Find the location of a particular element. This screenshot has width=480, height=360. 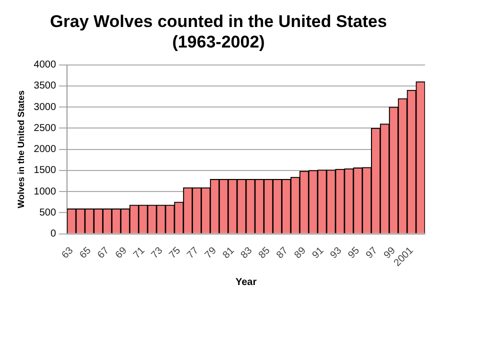

x-tick-label: 63 is located at coordinates (68, 253).